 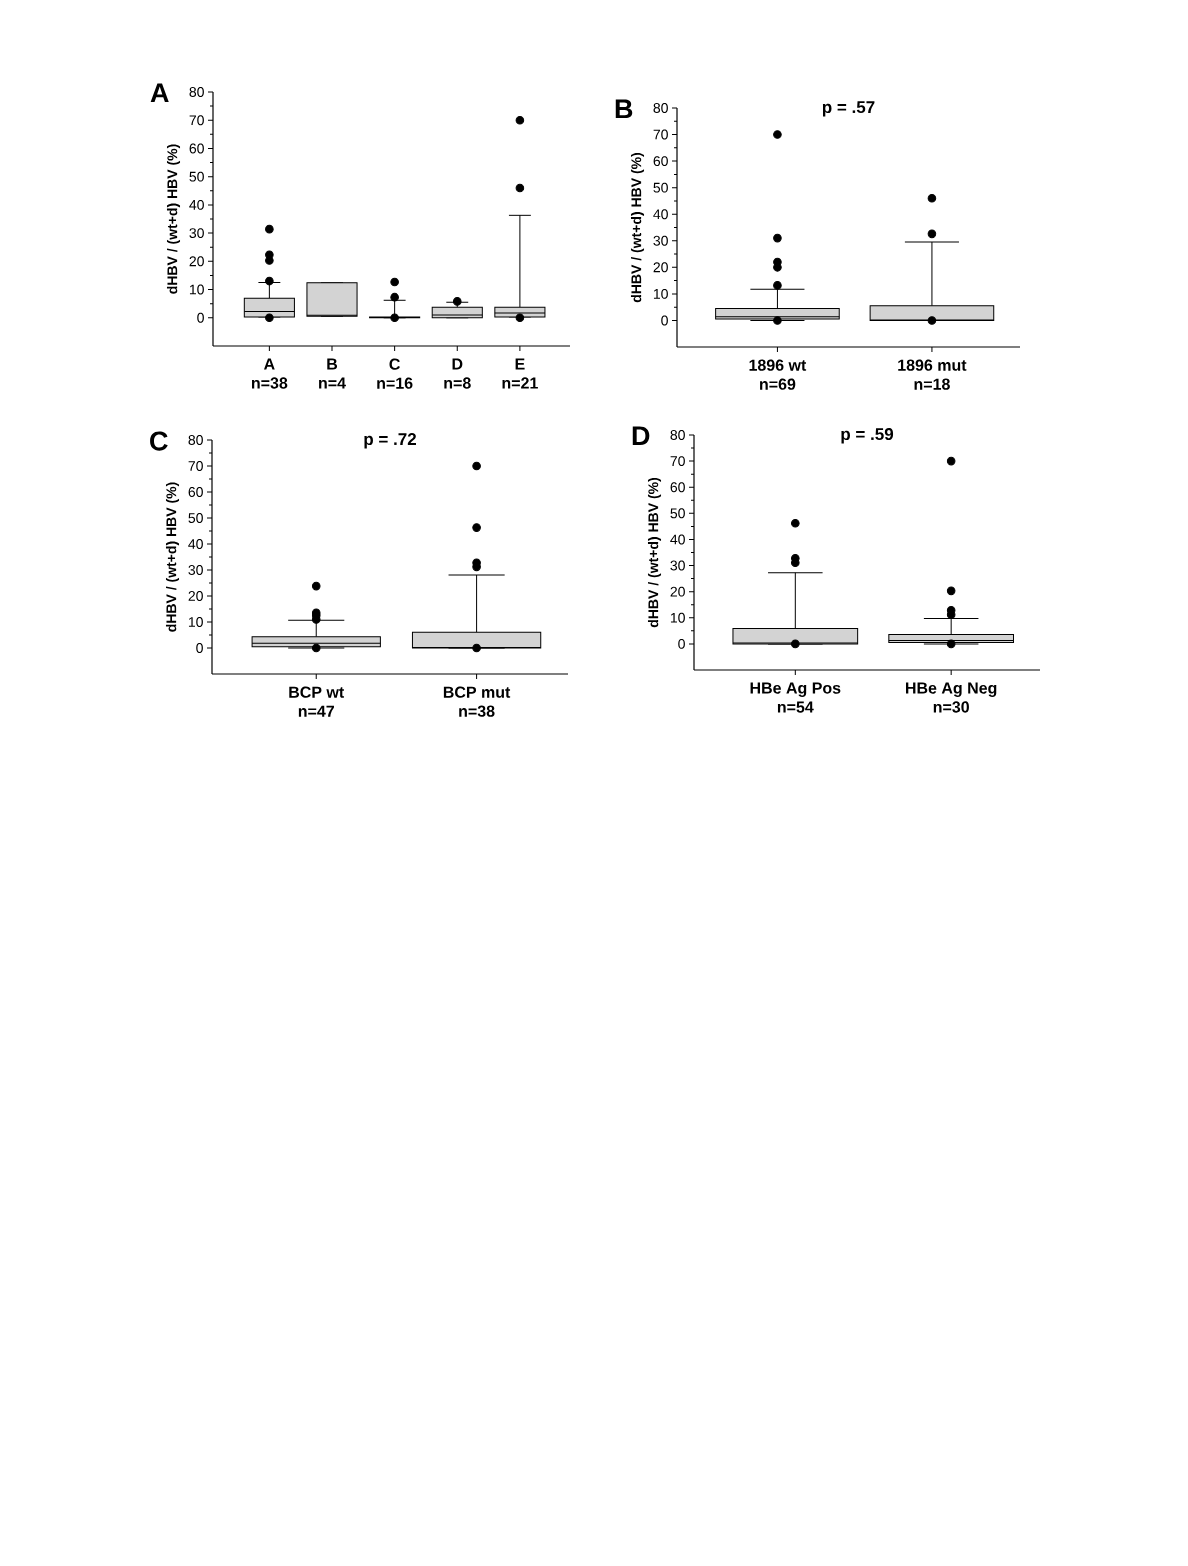 I want to click on annotation: p = .72, so click(x=390, y=441).